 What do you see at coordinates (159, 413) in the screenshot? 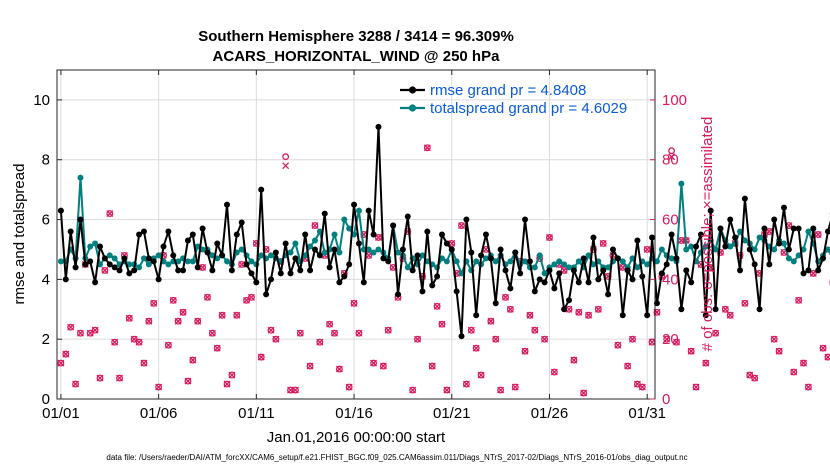
I see `x-tick-label: 01/06` at bounding box center [159, 413].